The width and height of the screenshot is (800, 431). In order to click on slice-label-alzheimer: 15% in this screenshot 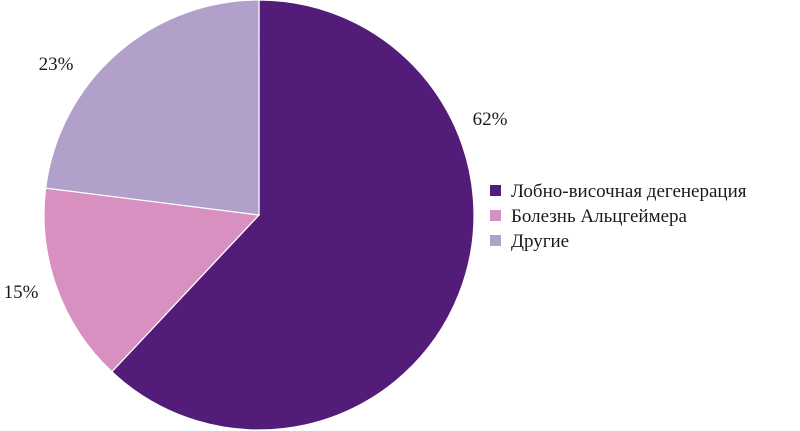, I will do `click(21, 292)`.